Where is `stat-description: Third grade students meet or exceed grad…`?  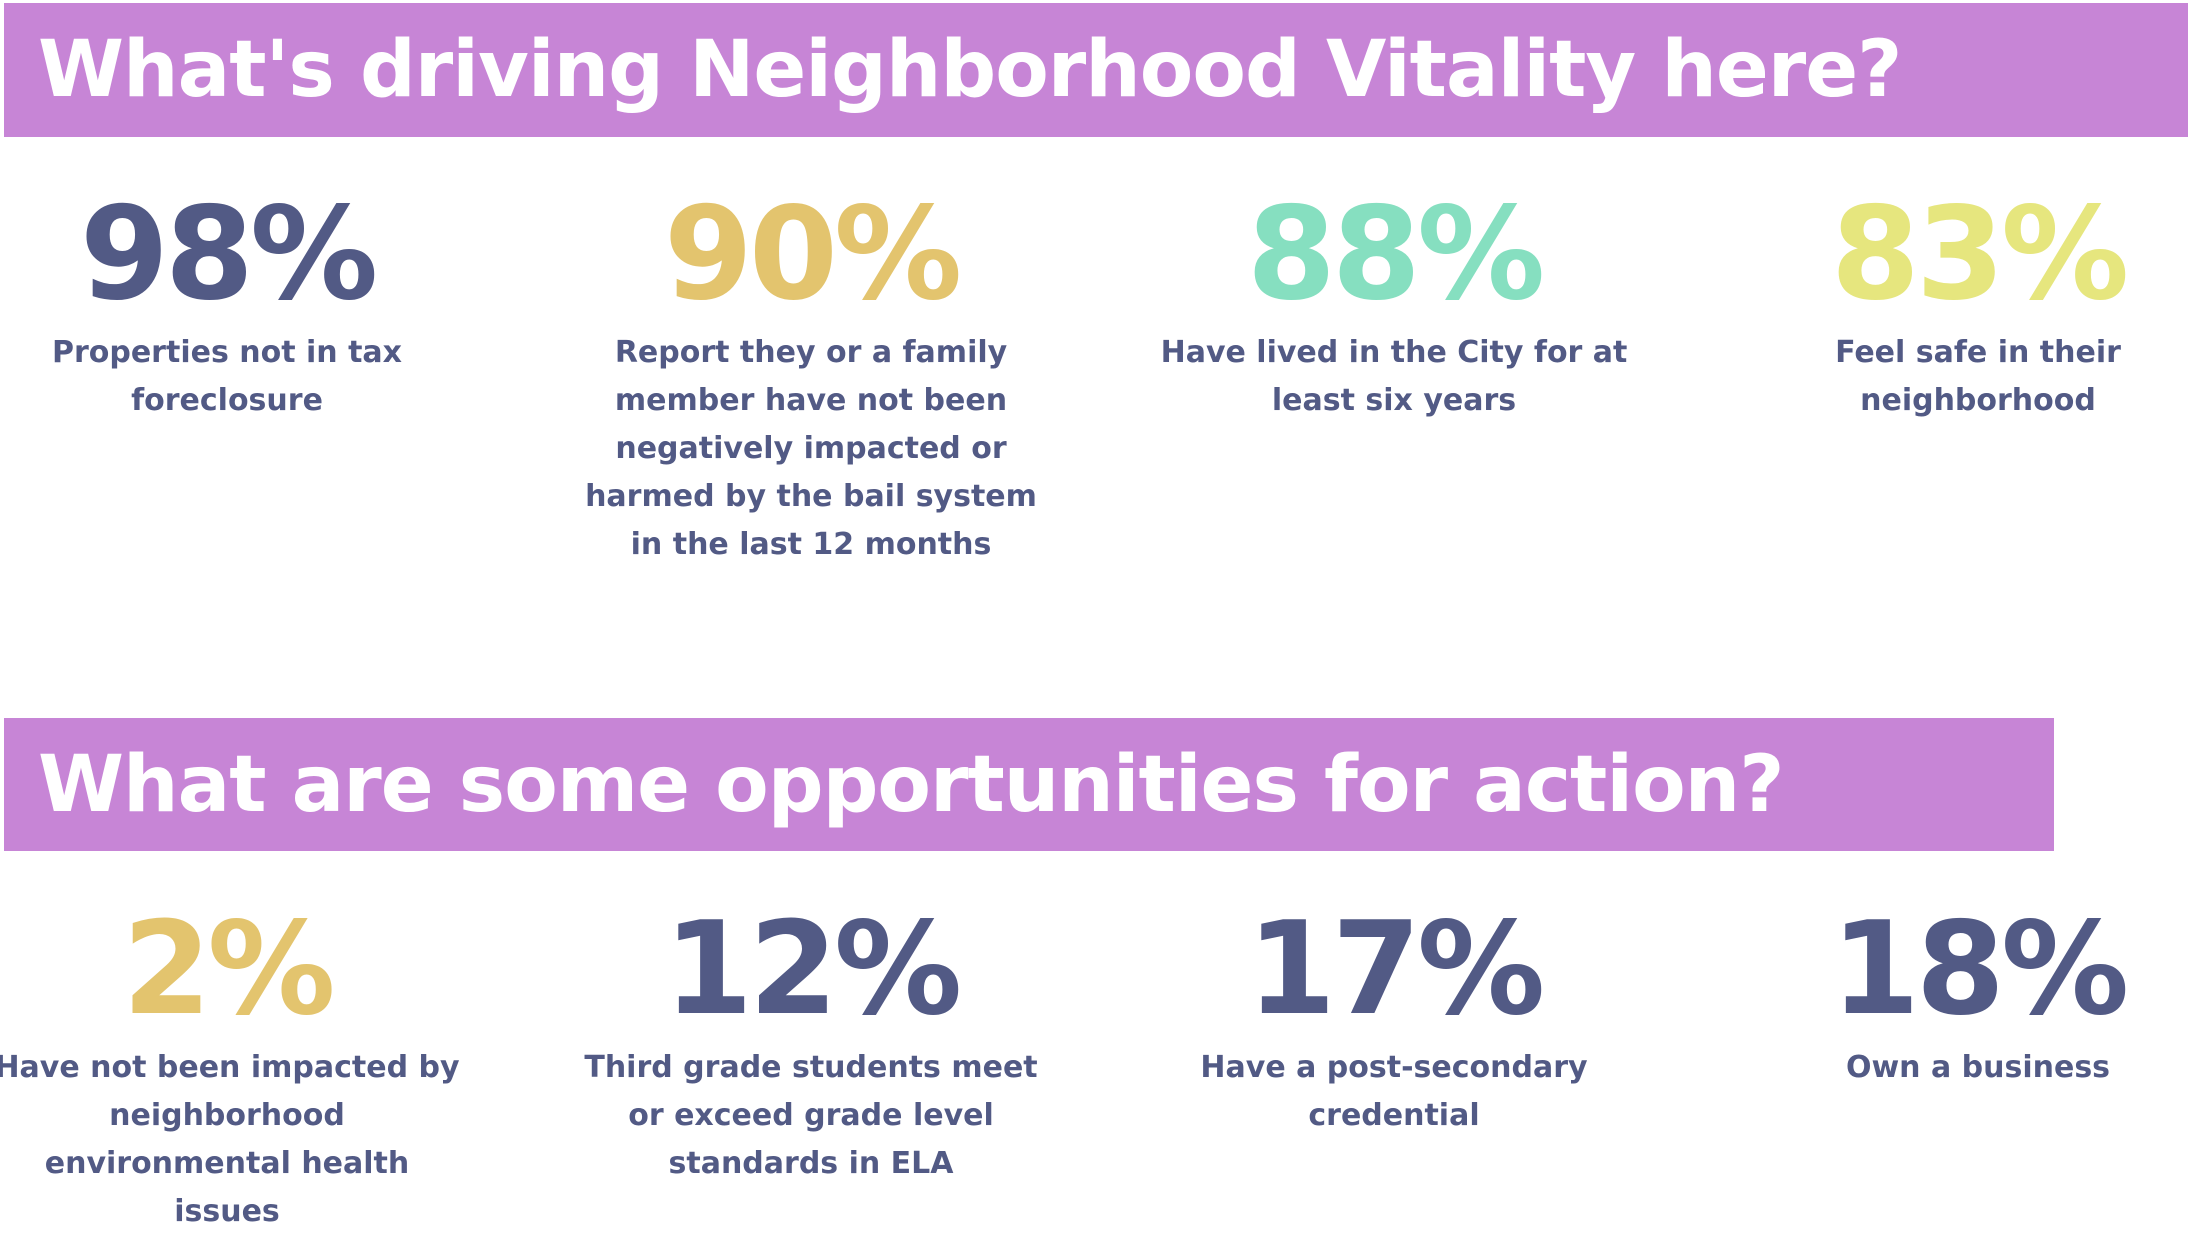 stat-description: Third grade students meet or exceed grad… is located at coordinates (811, 1115).